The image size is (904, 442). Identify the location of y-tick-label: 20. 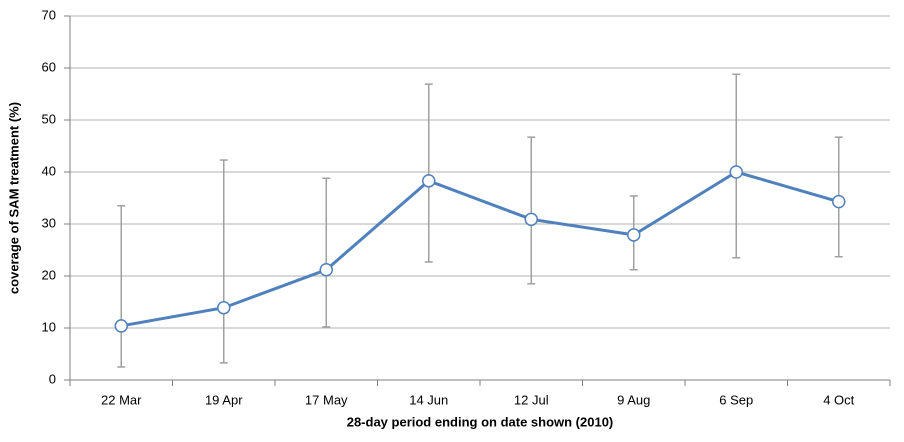
(49, 274).